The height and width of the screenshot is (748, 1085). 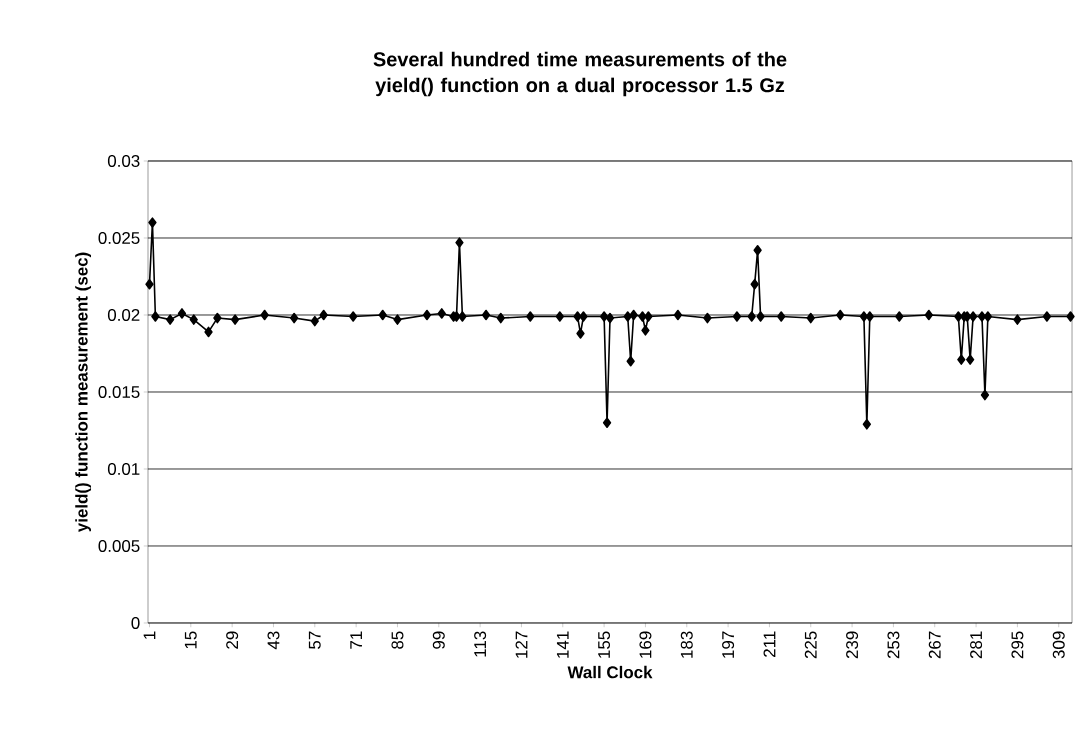 What do you see at coordinates (232, 640) in the screenshot?
I see `x-tick-label: 29` at bounding box center [232, 640].